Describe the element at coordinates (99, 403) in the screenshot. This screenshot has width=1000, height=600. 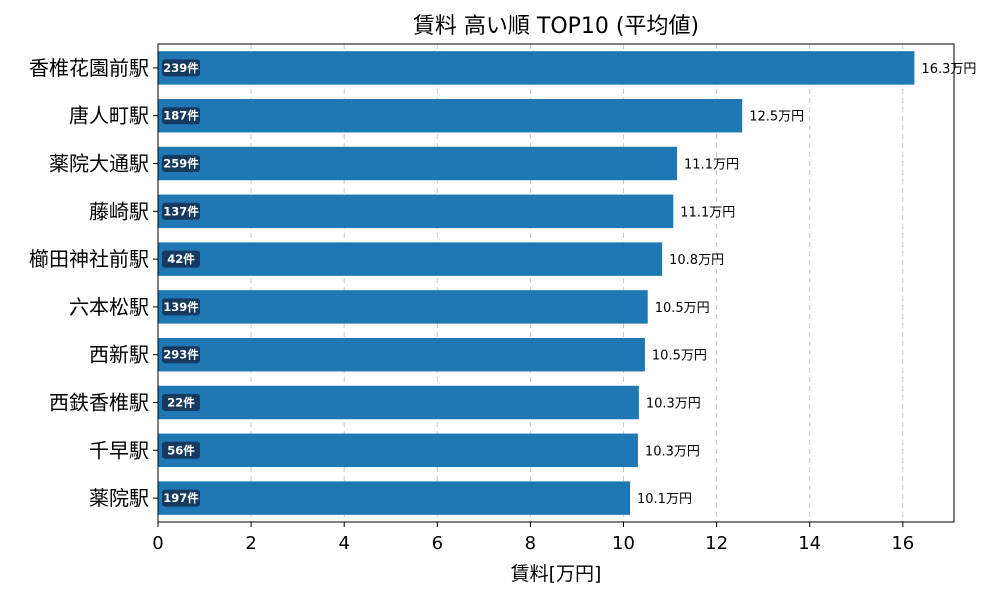
I see `category-label: 西鉄香椎駅` at that location.